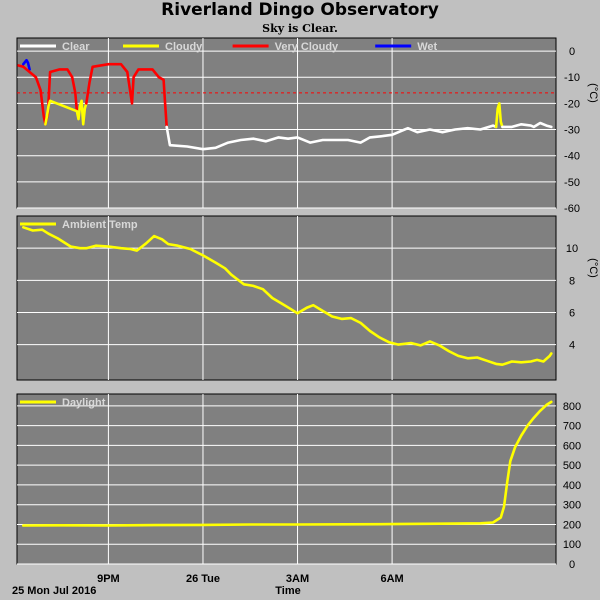 The width and height of the screenshot is (600, 600). What do you see at coordinates (307, 47) in the screenshot?
I see `legend-label-very-cloudy: Very Cloudy` at bounding box center [307, 47].